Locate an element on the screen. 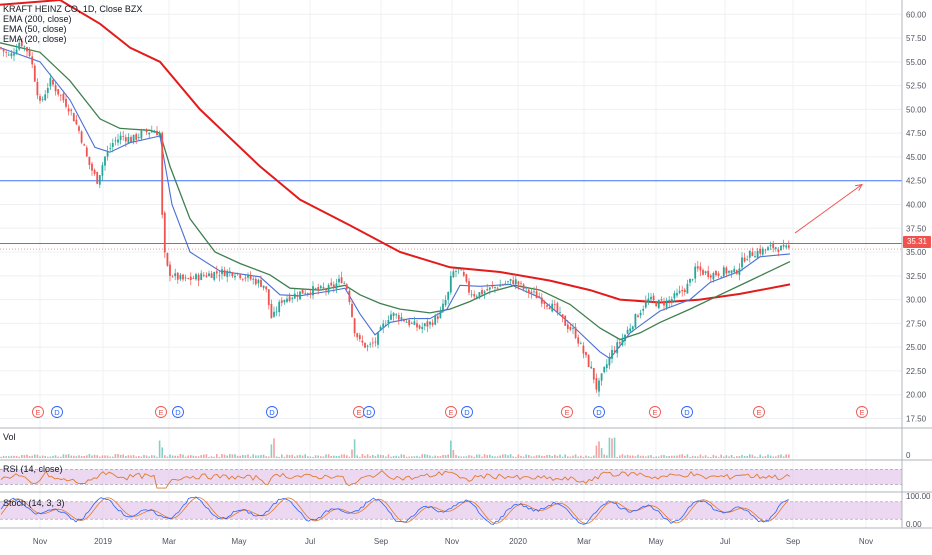 The height and width of the screenshot is (555, 932). y-tick-label: 20.00 is located at coordinates (916, 395).